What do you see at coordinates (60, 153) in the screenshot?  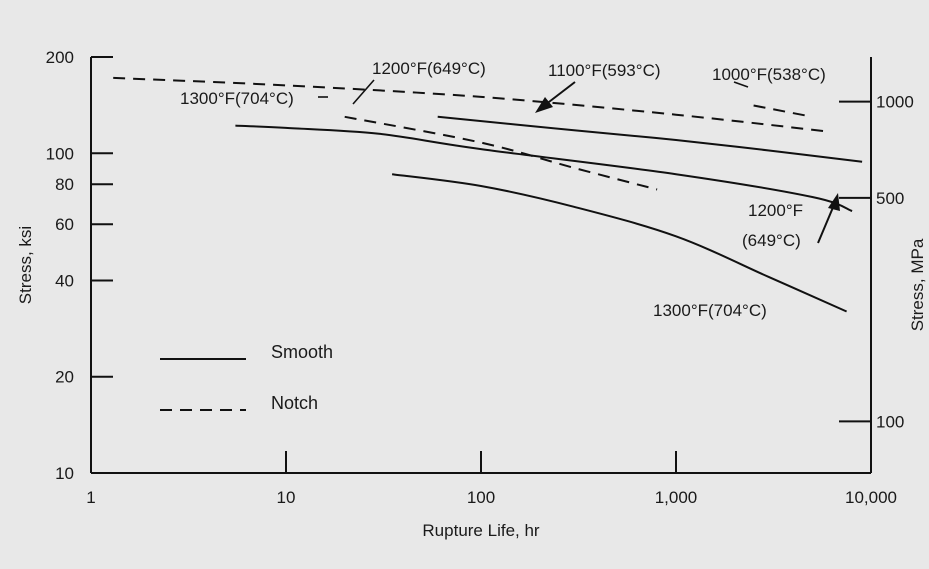 I see `y-tick-label-5: 100` at bounding box center [60, 153].